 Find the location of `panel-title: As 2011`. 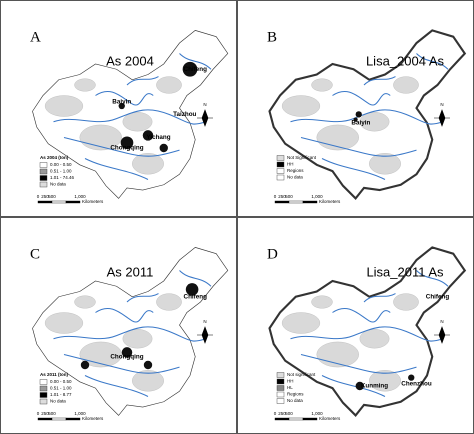

panel-title: As 2011 is located at coordinates (130, 271).